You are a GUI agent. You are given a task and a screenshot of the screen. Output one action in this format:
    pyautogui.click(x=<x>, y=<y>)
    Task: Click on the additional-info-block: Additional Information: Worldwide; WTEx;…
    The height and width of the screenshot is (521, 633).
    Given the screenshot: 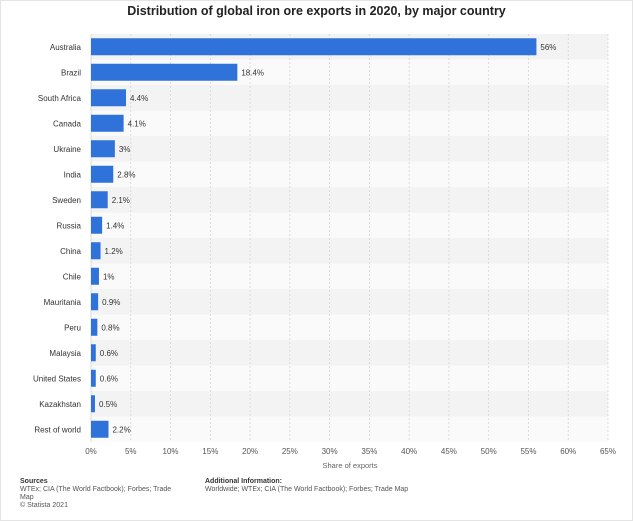 What is the action you would take?
    pyautogui.click(x=365, y=486)
    